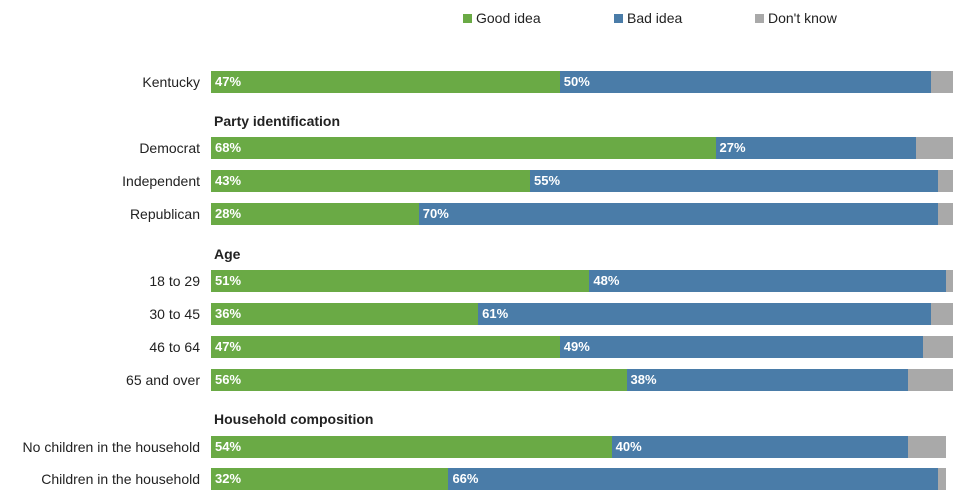 This screenshot has height=490, width=956. What do you see at coordinates (161, 181) in the screenshot?
I see `row-label-independent: Independent` at bounding box center [161, 181].